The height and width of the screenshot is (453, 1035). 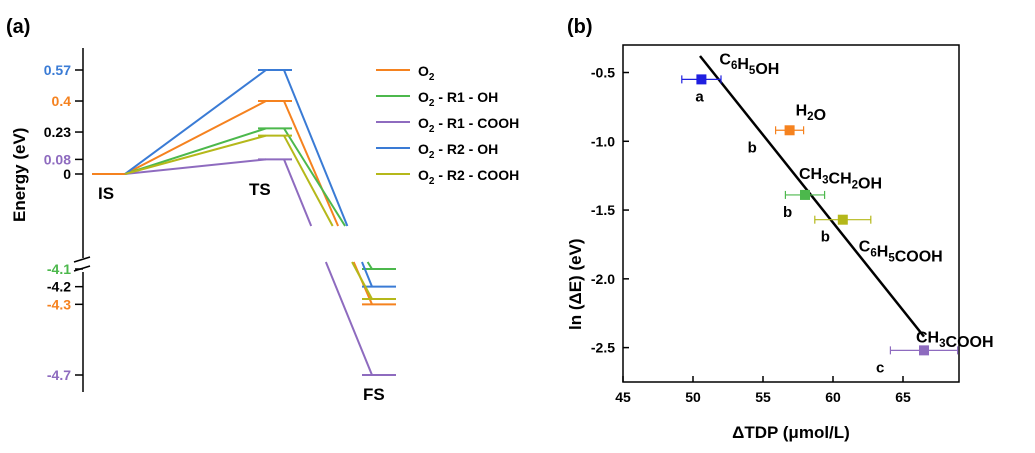 I want to click on legend-label-O2_R2_COOH: O2 - R2 - COOH, so click(x=468, y=177).